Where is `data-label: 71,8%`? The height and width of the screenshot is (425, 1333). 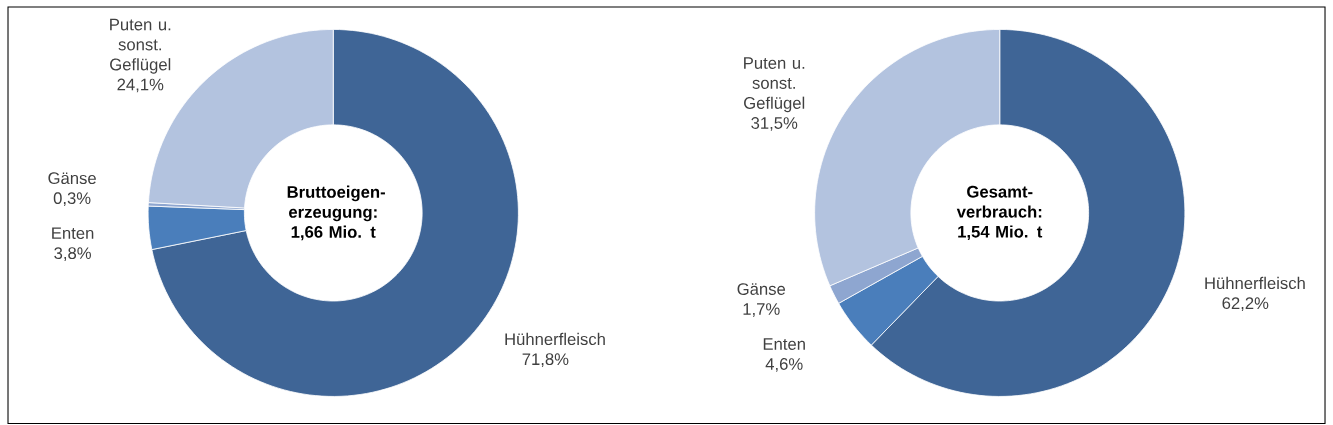 data-label: 71,8% is located at coordinates (545, 360).